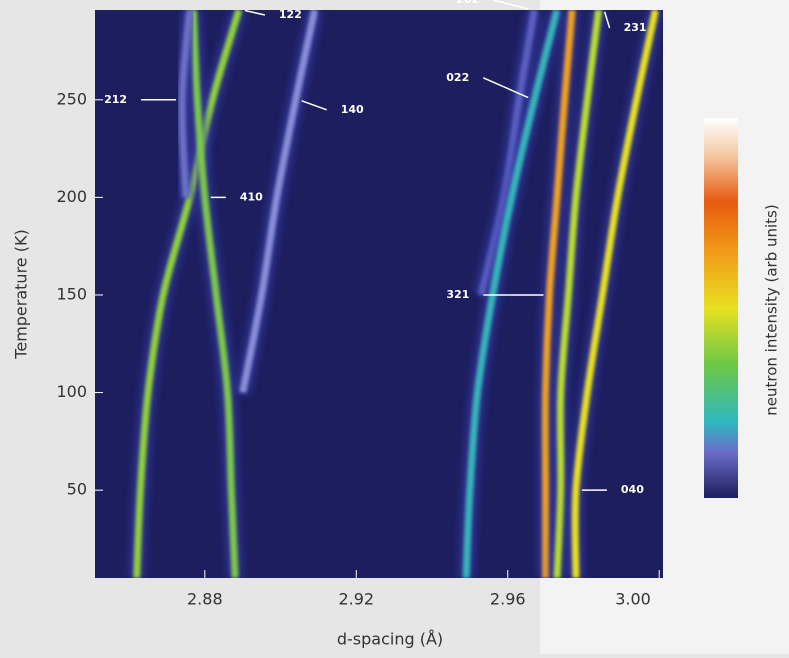  I want to click on x-tick-label: 2.92, so click(356, 599).